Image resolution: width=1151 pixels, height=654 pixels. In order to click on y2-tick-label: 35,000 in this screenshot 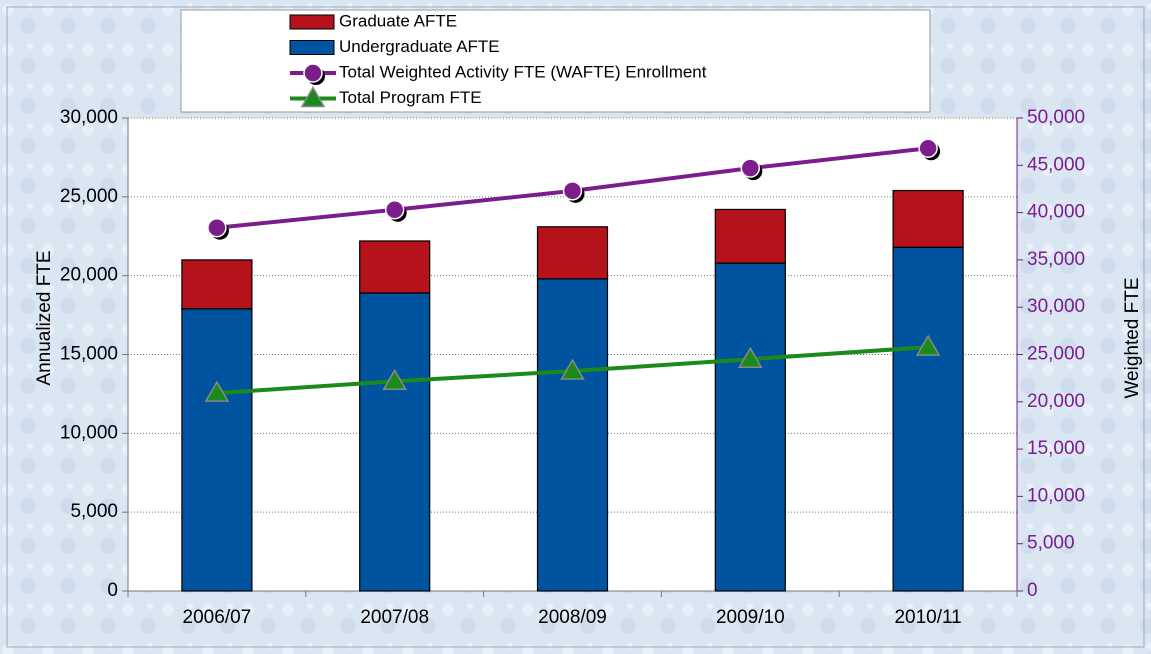, I will do `click(1056, 259)`.